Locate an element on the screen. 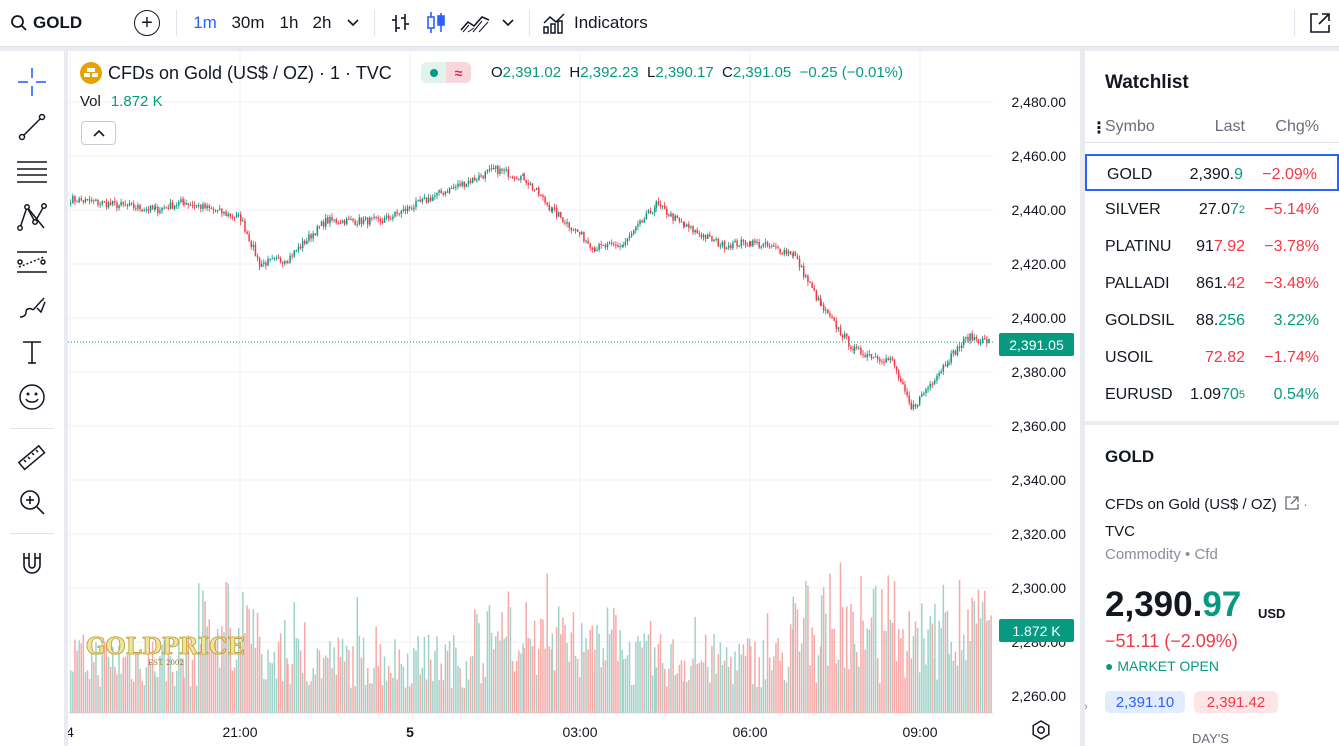 This screenshot has height=746, width=1339. collapse-sidebar-button: › is located at coordinates (1086, 707).